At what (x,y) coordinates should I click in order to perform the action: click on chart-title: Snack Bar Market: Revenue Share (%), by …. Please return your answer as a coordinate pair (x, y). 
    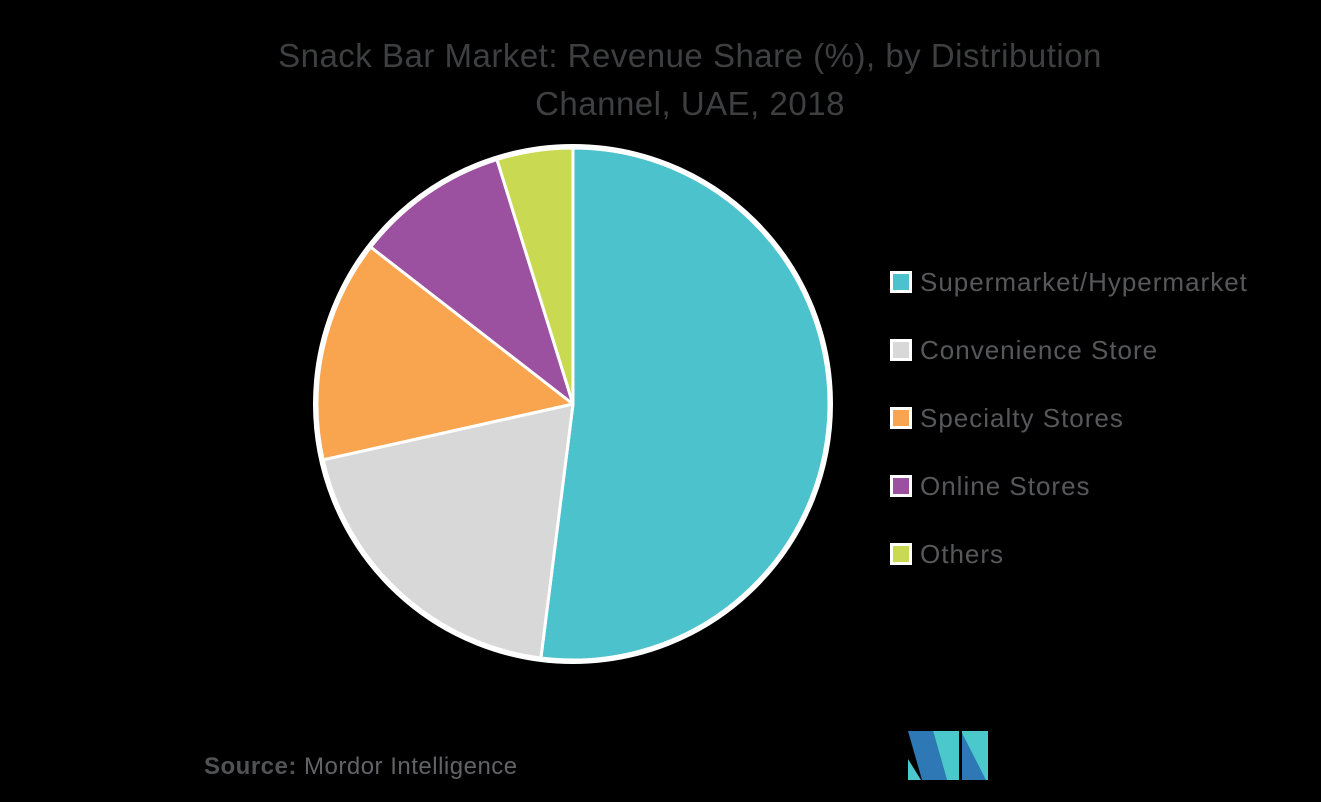
    Looking at the image, I should click on (690, 80).